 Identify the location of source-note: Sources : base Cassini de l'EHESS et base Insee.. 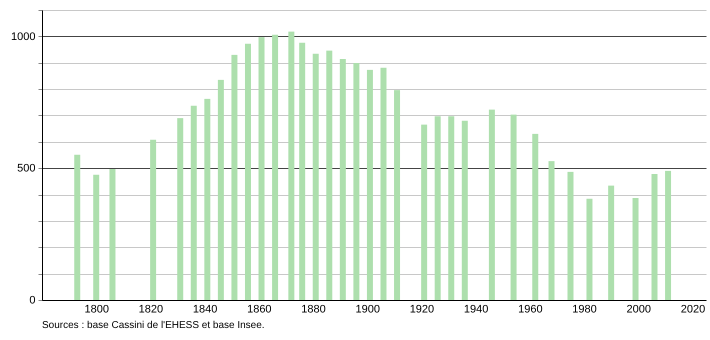
(153, 325).